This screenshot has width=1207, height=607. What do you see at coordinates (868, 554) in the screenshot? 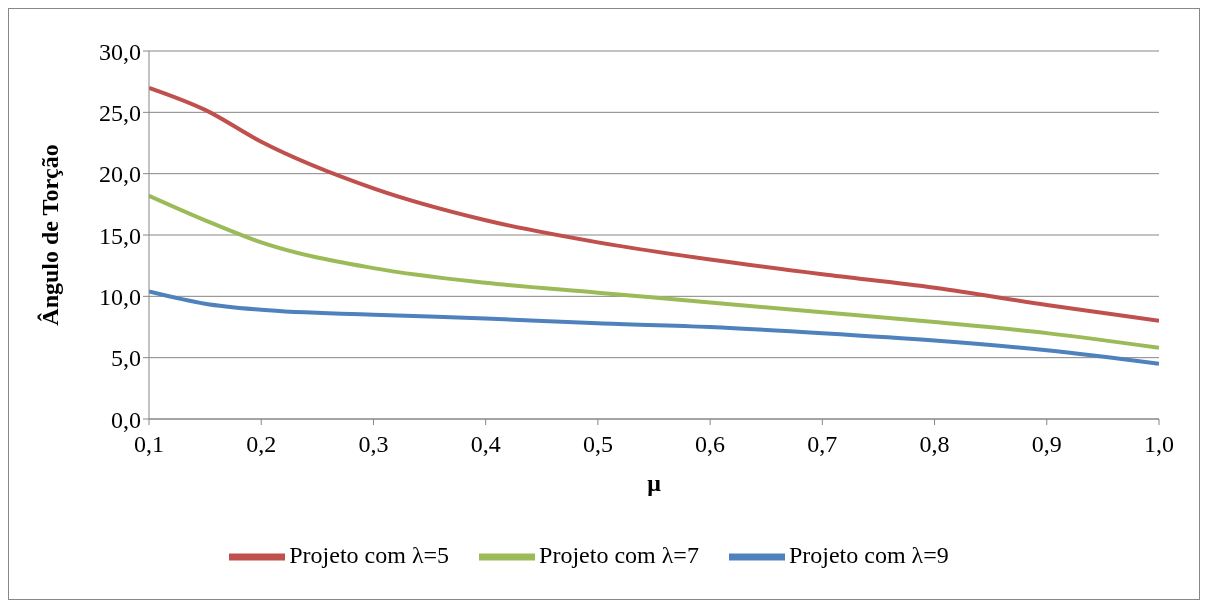
I see `legend-label: Projeto com λ=9` at bounding box center [868, 554].